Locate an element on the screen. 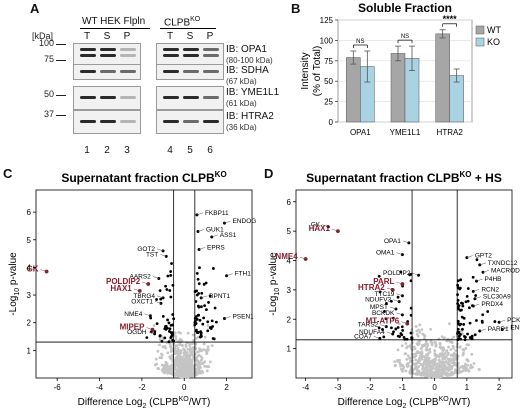  data-point-label: RCN2 is located at coordinates (490, 289).